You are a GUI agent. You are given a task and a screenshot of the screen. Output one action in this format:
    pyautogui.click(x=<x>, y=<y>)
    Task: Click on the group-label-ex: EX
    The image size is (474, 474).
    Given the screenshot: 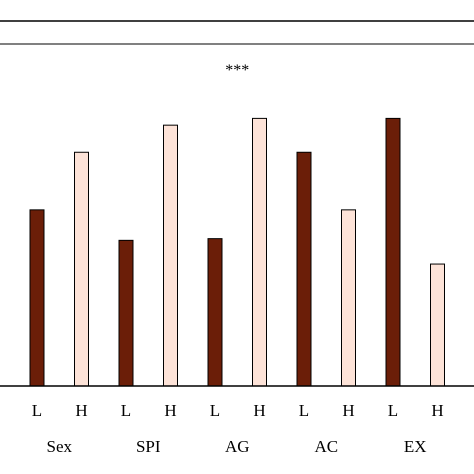 What is the action you would take?
    pyautogui.click(x=415, y=446)
    